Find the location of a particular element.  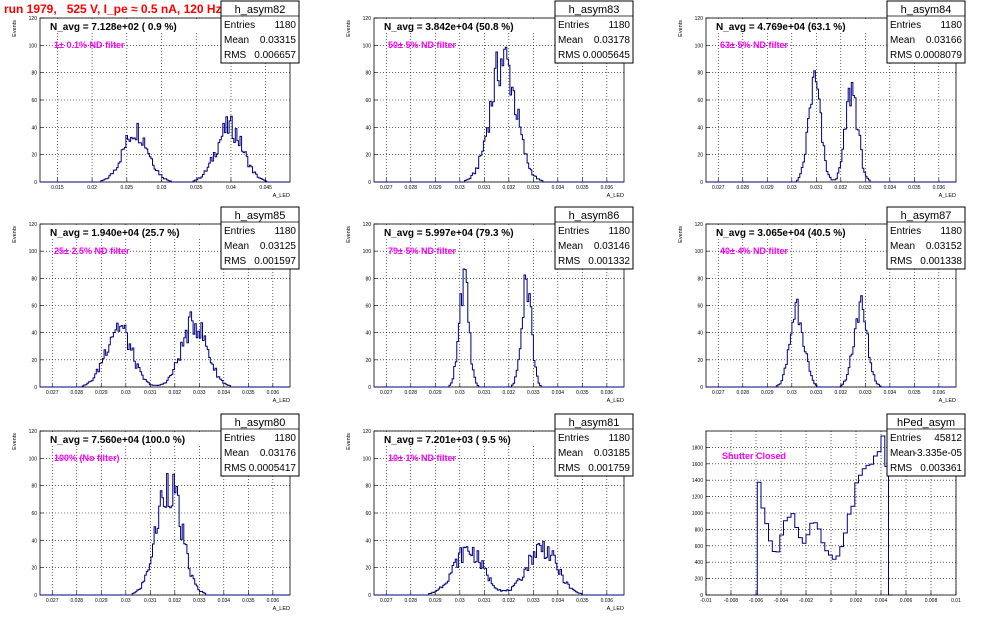

filter-annotation: 79± 5% ND filter is located at coordinates (422, 251).